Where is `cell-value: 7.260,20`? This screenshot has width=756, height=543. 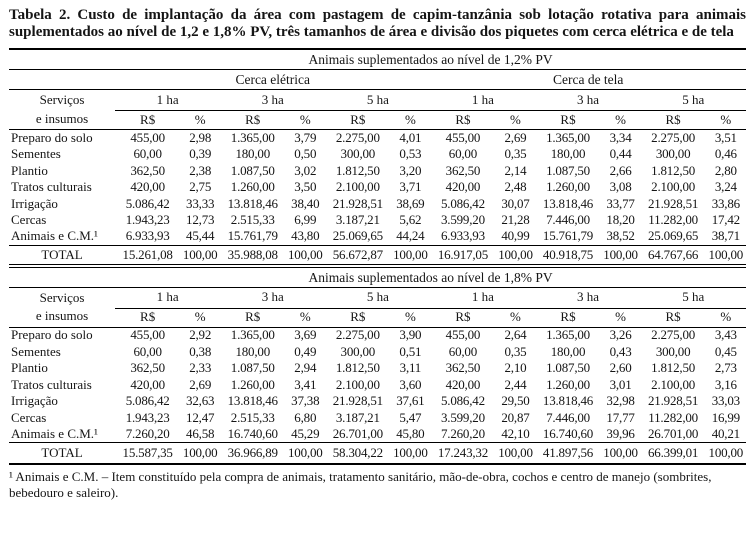
cell-value: 7.260,20 is located at coordinates (147, 433).